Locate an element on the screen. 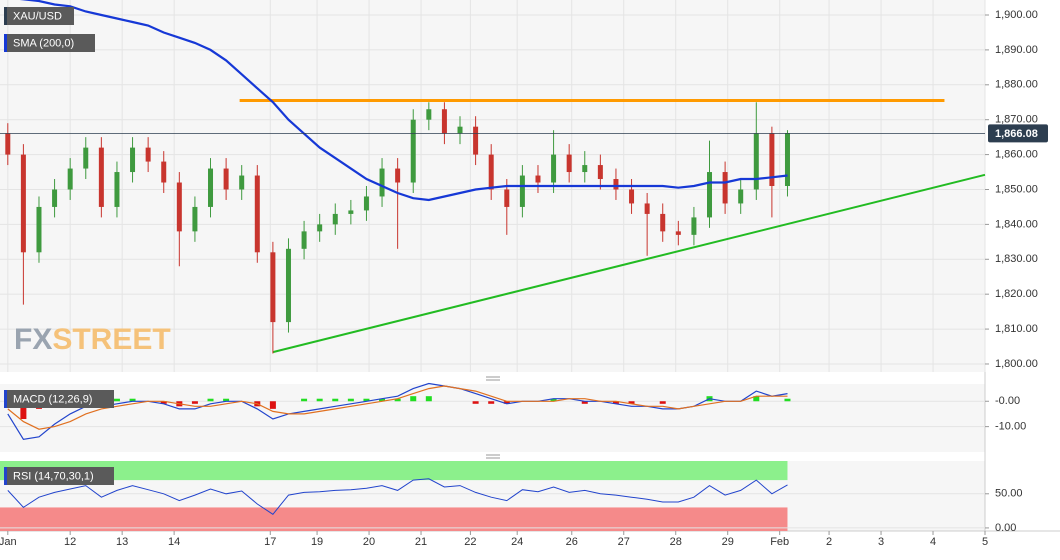  y-tick-label: 1,850.00 is located at coordinates (1016, 189).